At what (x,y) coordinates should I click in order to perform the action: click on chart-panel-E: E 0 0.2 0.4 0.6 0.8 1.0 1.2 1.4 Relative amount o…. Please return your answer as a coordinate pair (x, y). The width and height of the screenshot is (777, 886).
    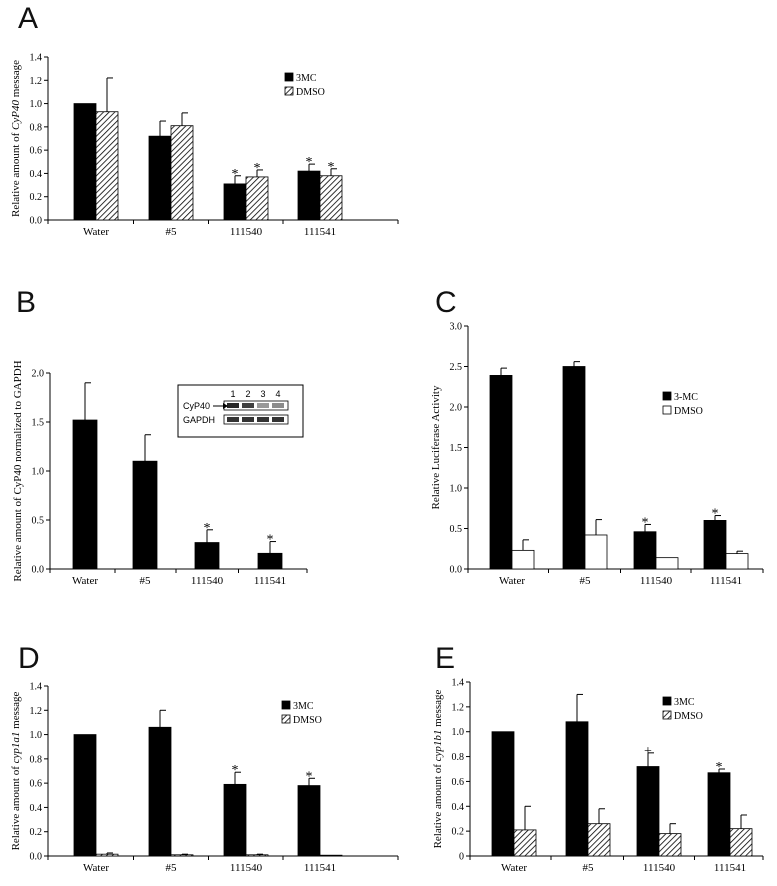
    Looking at the image, I should click on (598, 758).